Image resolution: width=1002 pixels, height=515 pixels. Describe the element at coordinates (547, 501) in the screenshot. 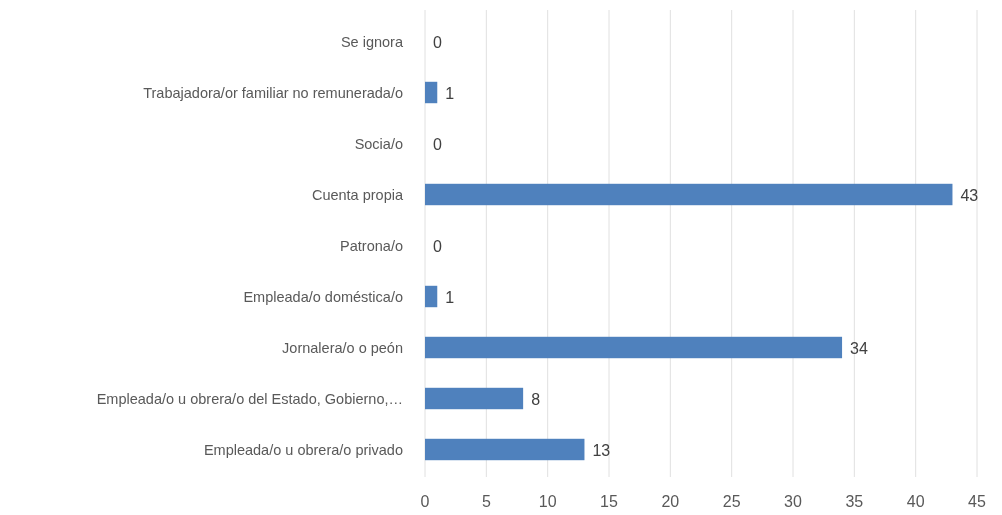

I see `x-tick-label: 10` at that location.